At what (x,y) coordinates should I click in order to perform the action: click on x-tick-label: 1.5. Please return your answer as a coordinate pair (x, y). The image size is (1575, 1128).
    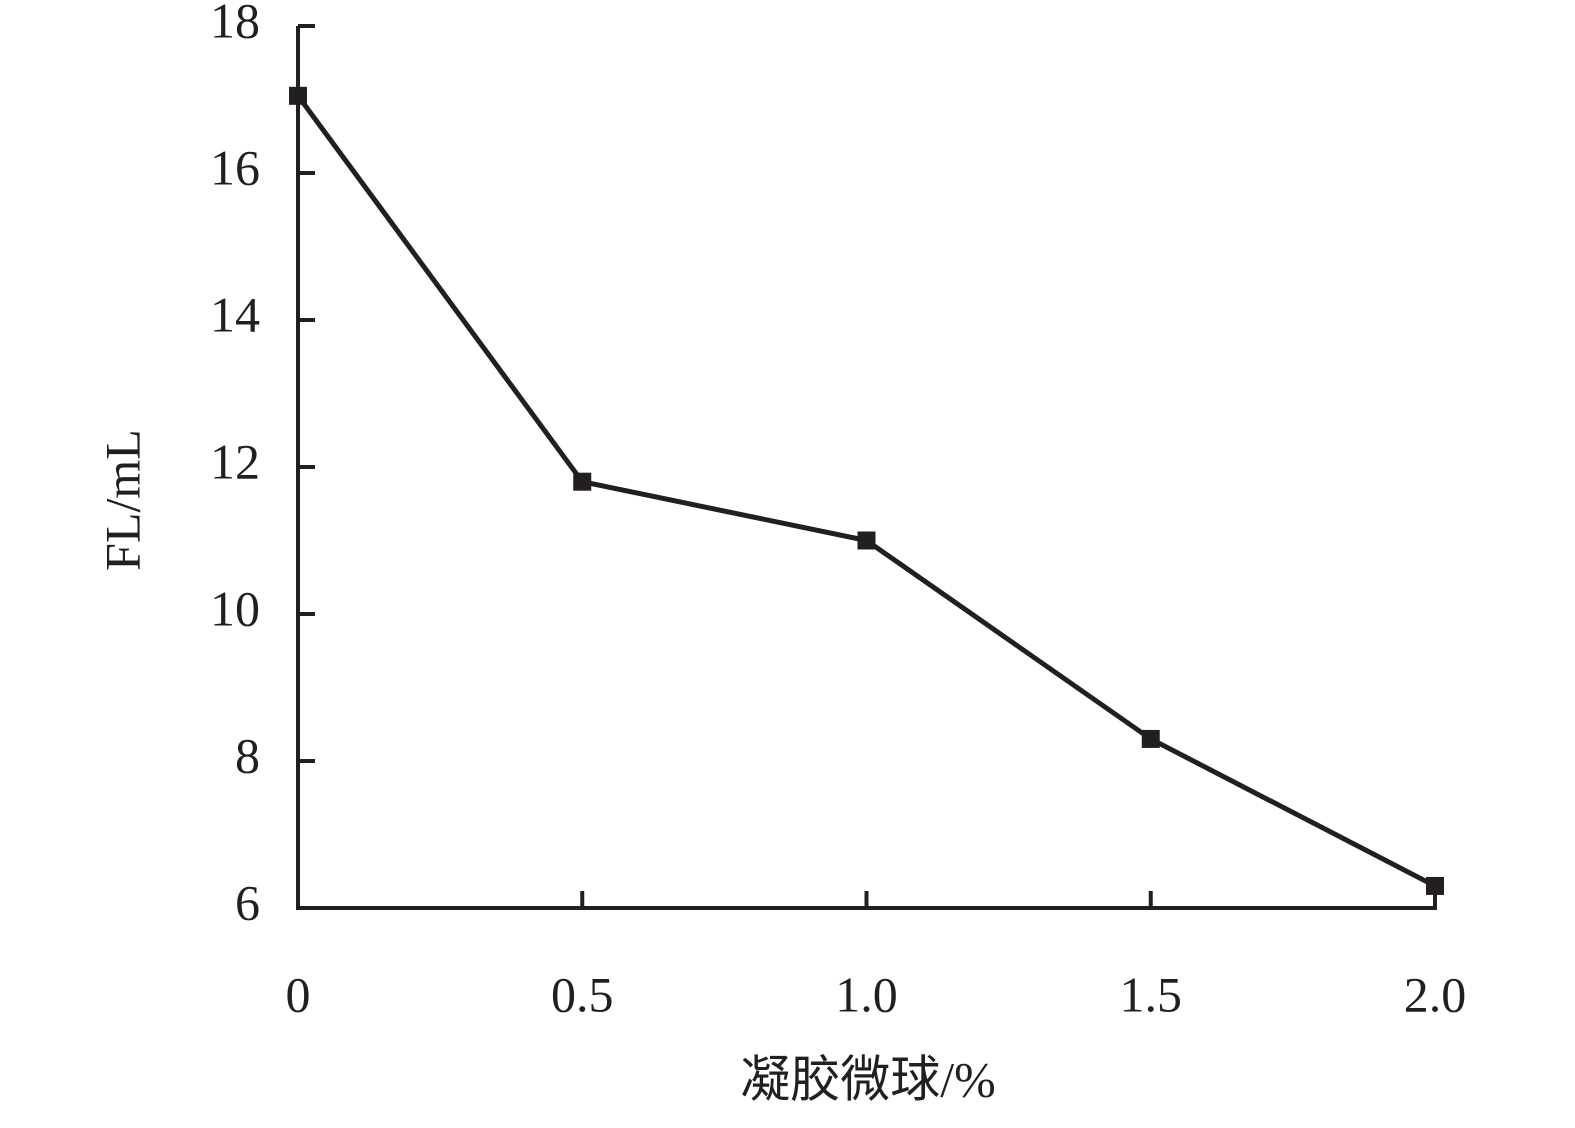
    Looking at the image, I should click on (1151, 994).